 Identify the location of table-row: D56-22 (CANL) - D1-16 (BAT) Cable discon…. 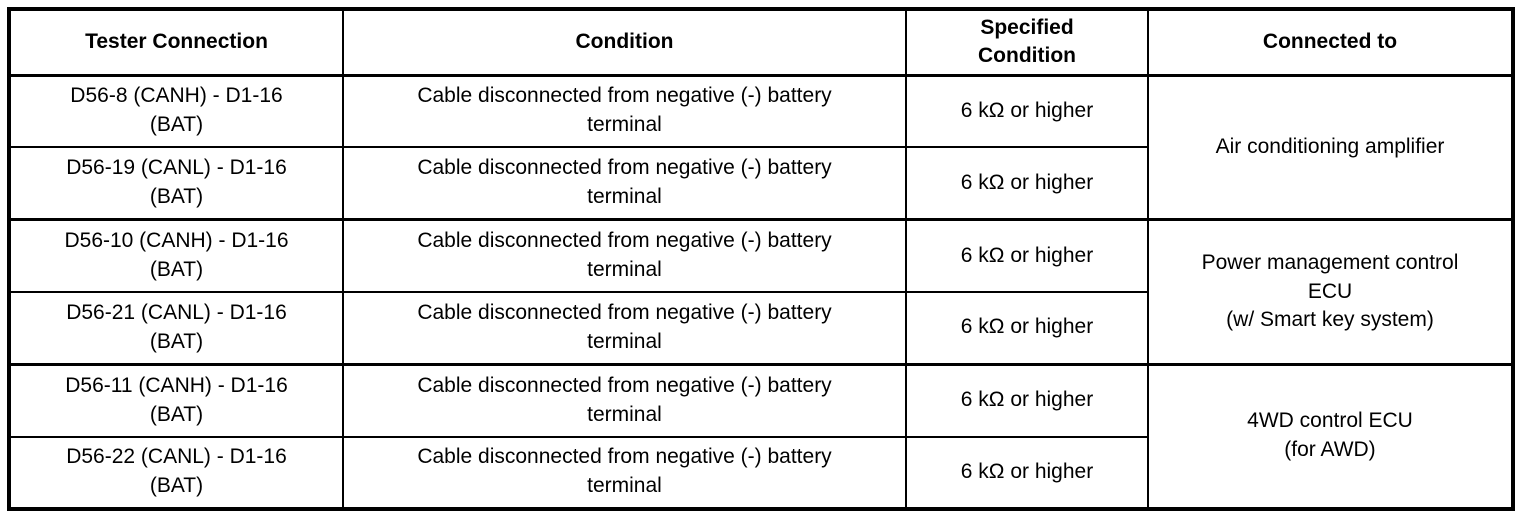
(760, 473).